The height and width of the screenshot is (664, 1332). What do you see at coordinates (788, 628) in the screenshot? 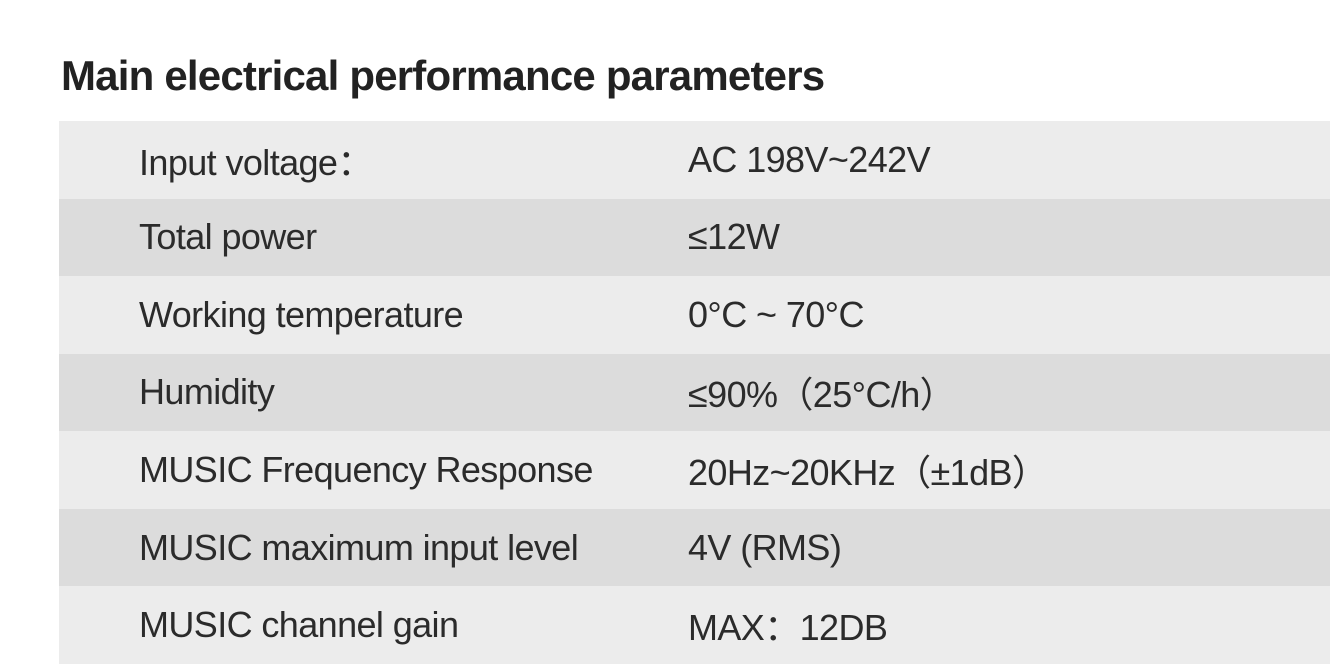
I see `parameter-value: MAX：12DB` at bounding box center [788, 628].